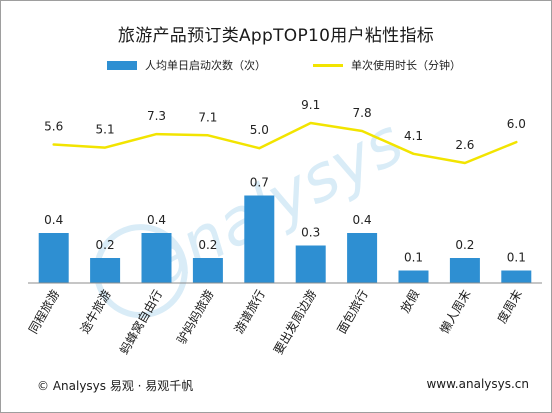 The image size is (552, 413). I want to click on bar-value-label-10: 0.1, so click(516, 258).